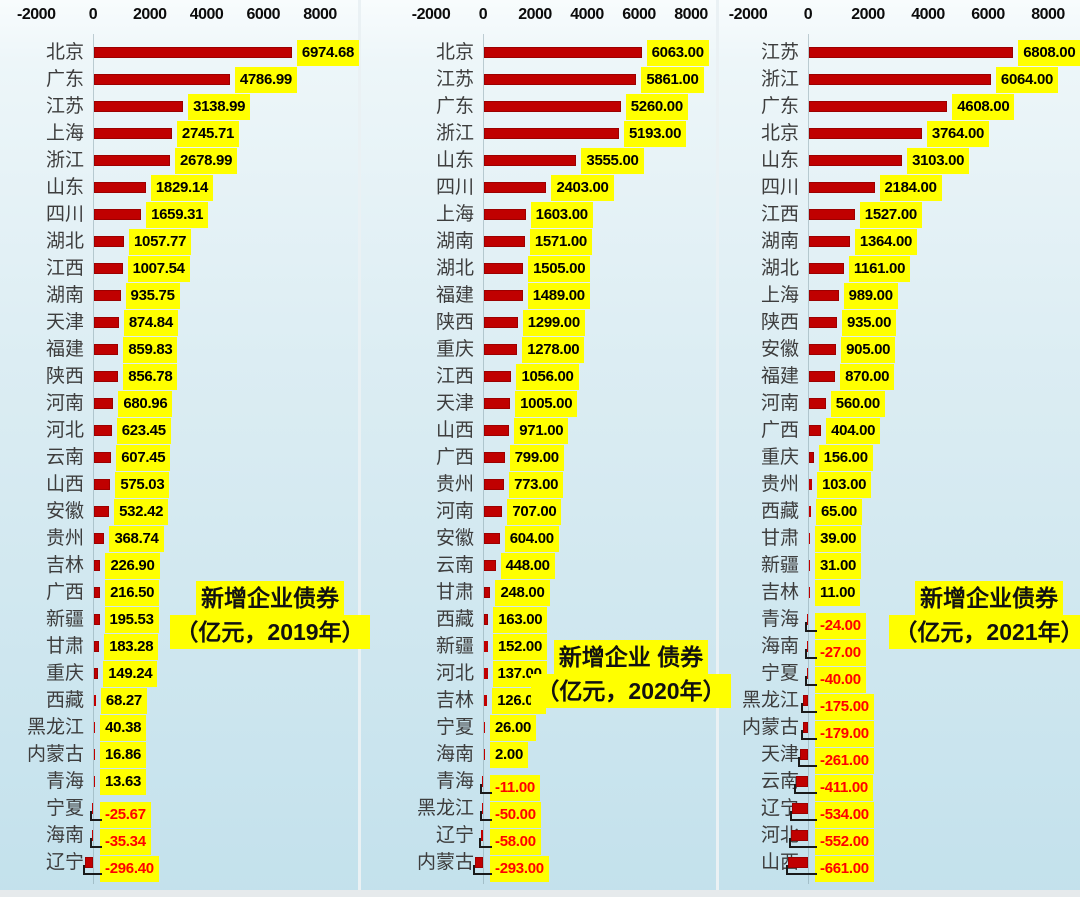  What do you see at coordinates (779, 457) in the screenshot?
I see `category-label: 重庆` at bounding box center [779, 457].